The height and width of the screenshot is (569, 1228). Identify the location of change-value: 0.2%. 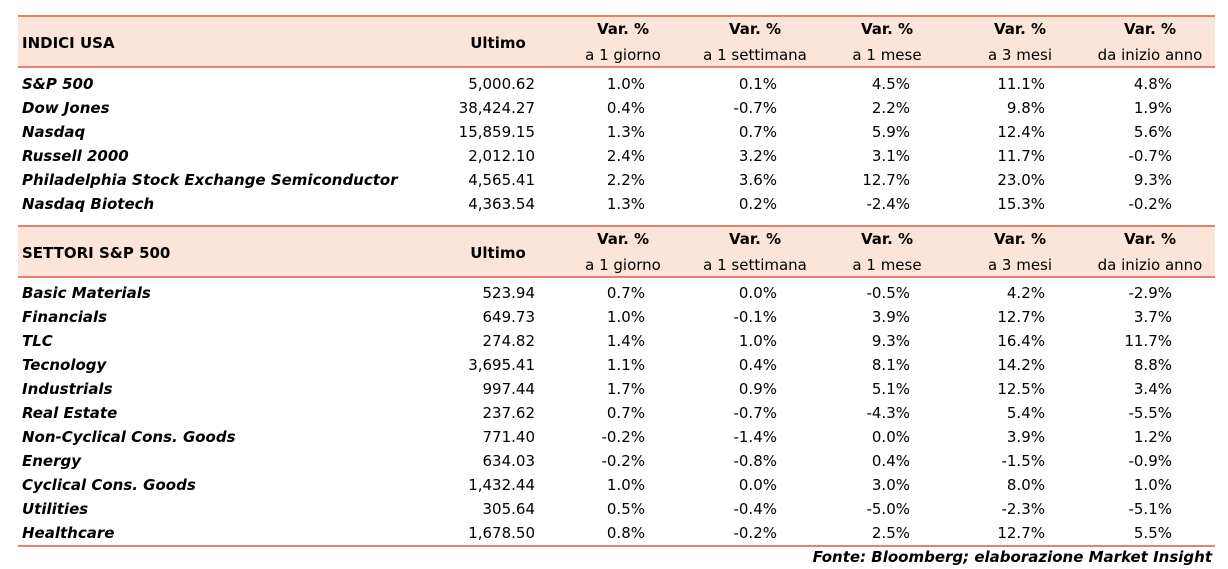
(757, 204).